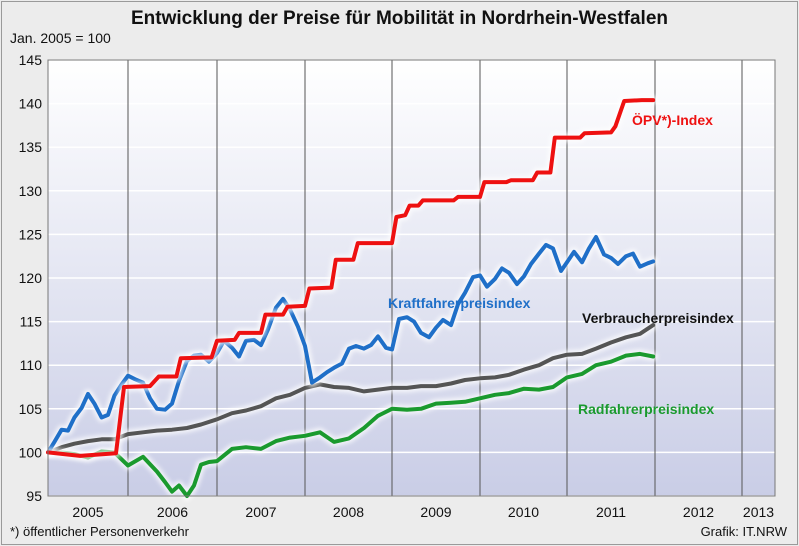  Describe the element at coordinates (459, 303) in the screenshot. I see `series-label: Kraftfahrerpreisindex` at that location.